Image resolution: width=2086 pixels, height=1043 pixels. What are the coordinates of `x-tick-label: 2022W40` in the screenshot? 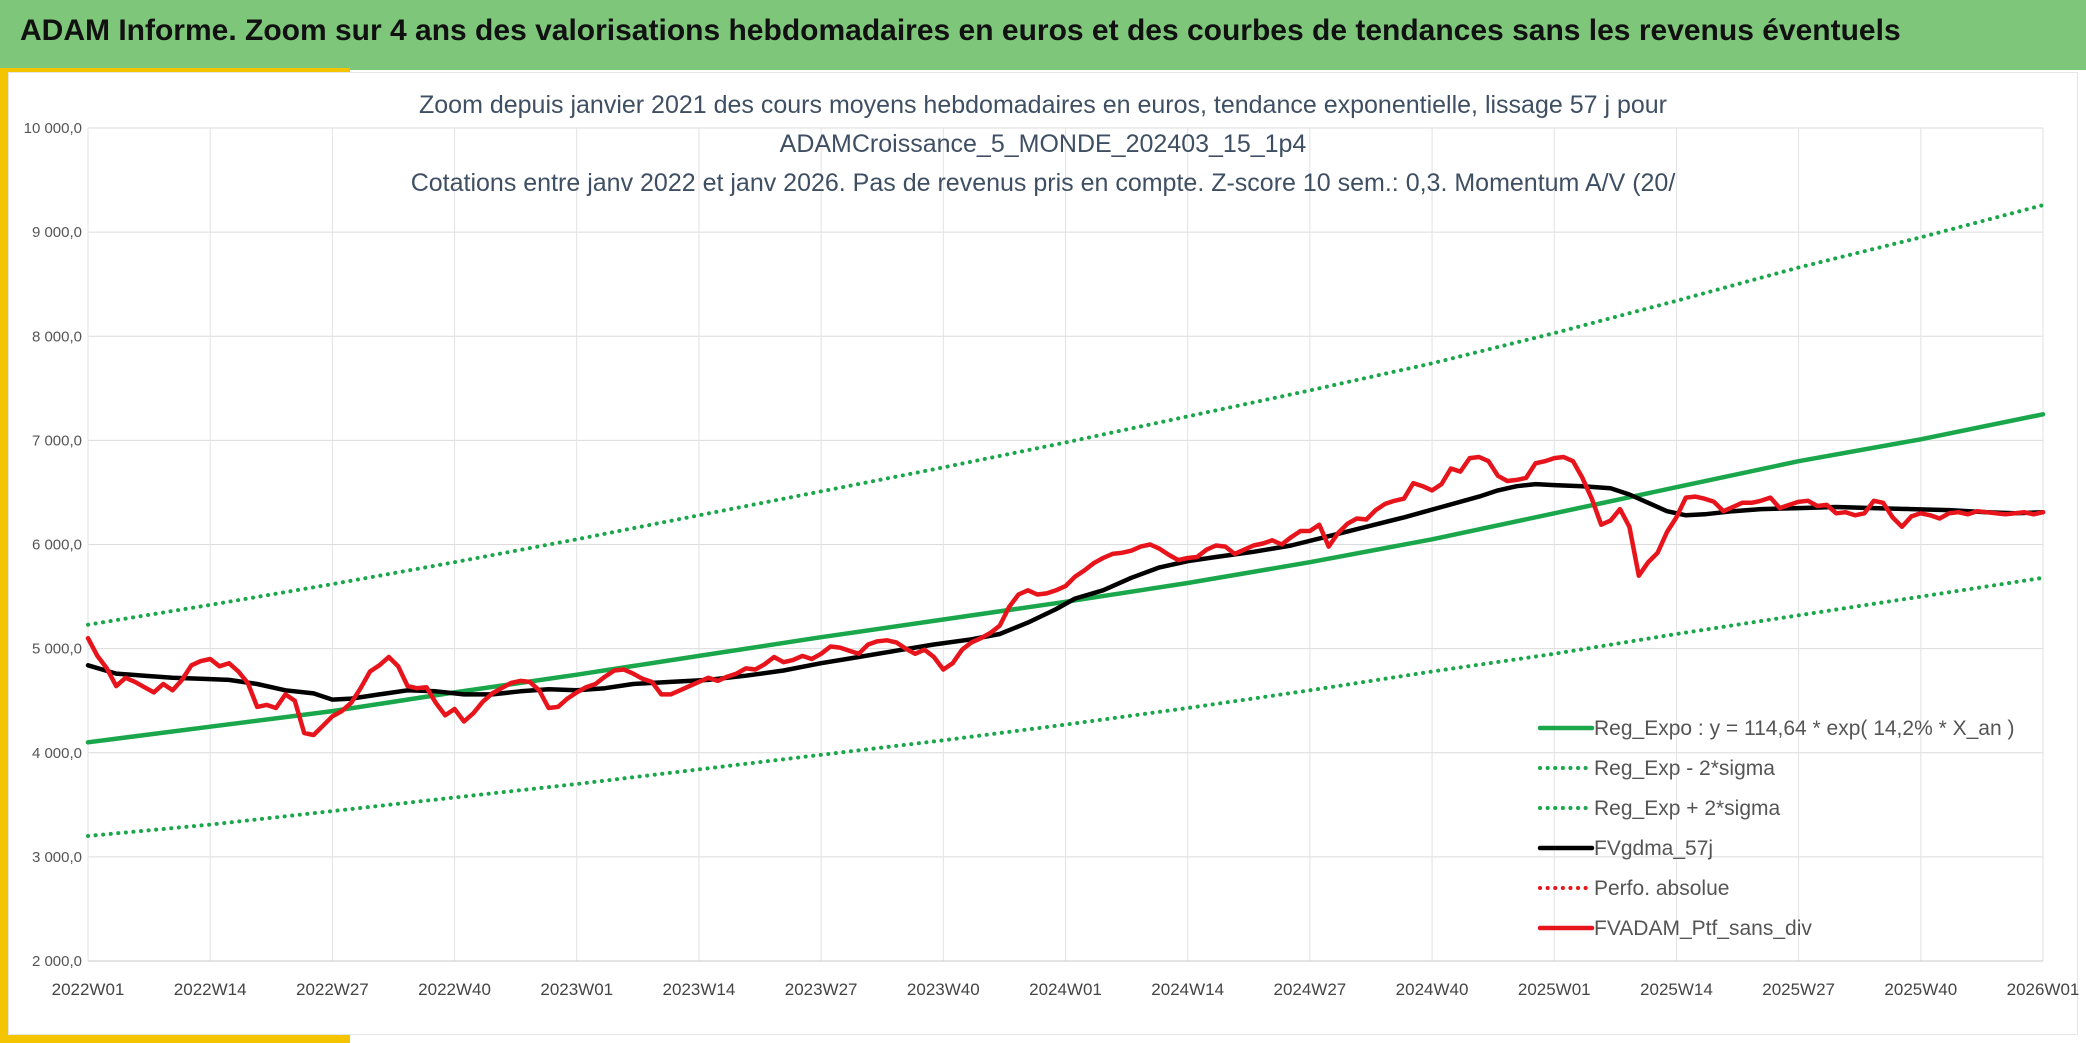 It's located at (454, 989).